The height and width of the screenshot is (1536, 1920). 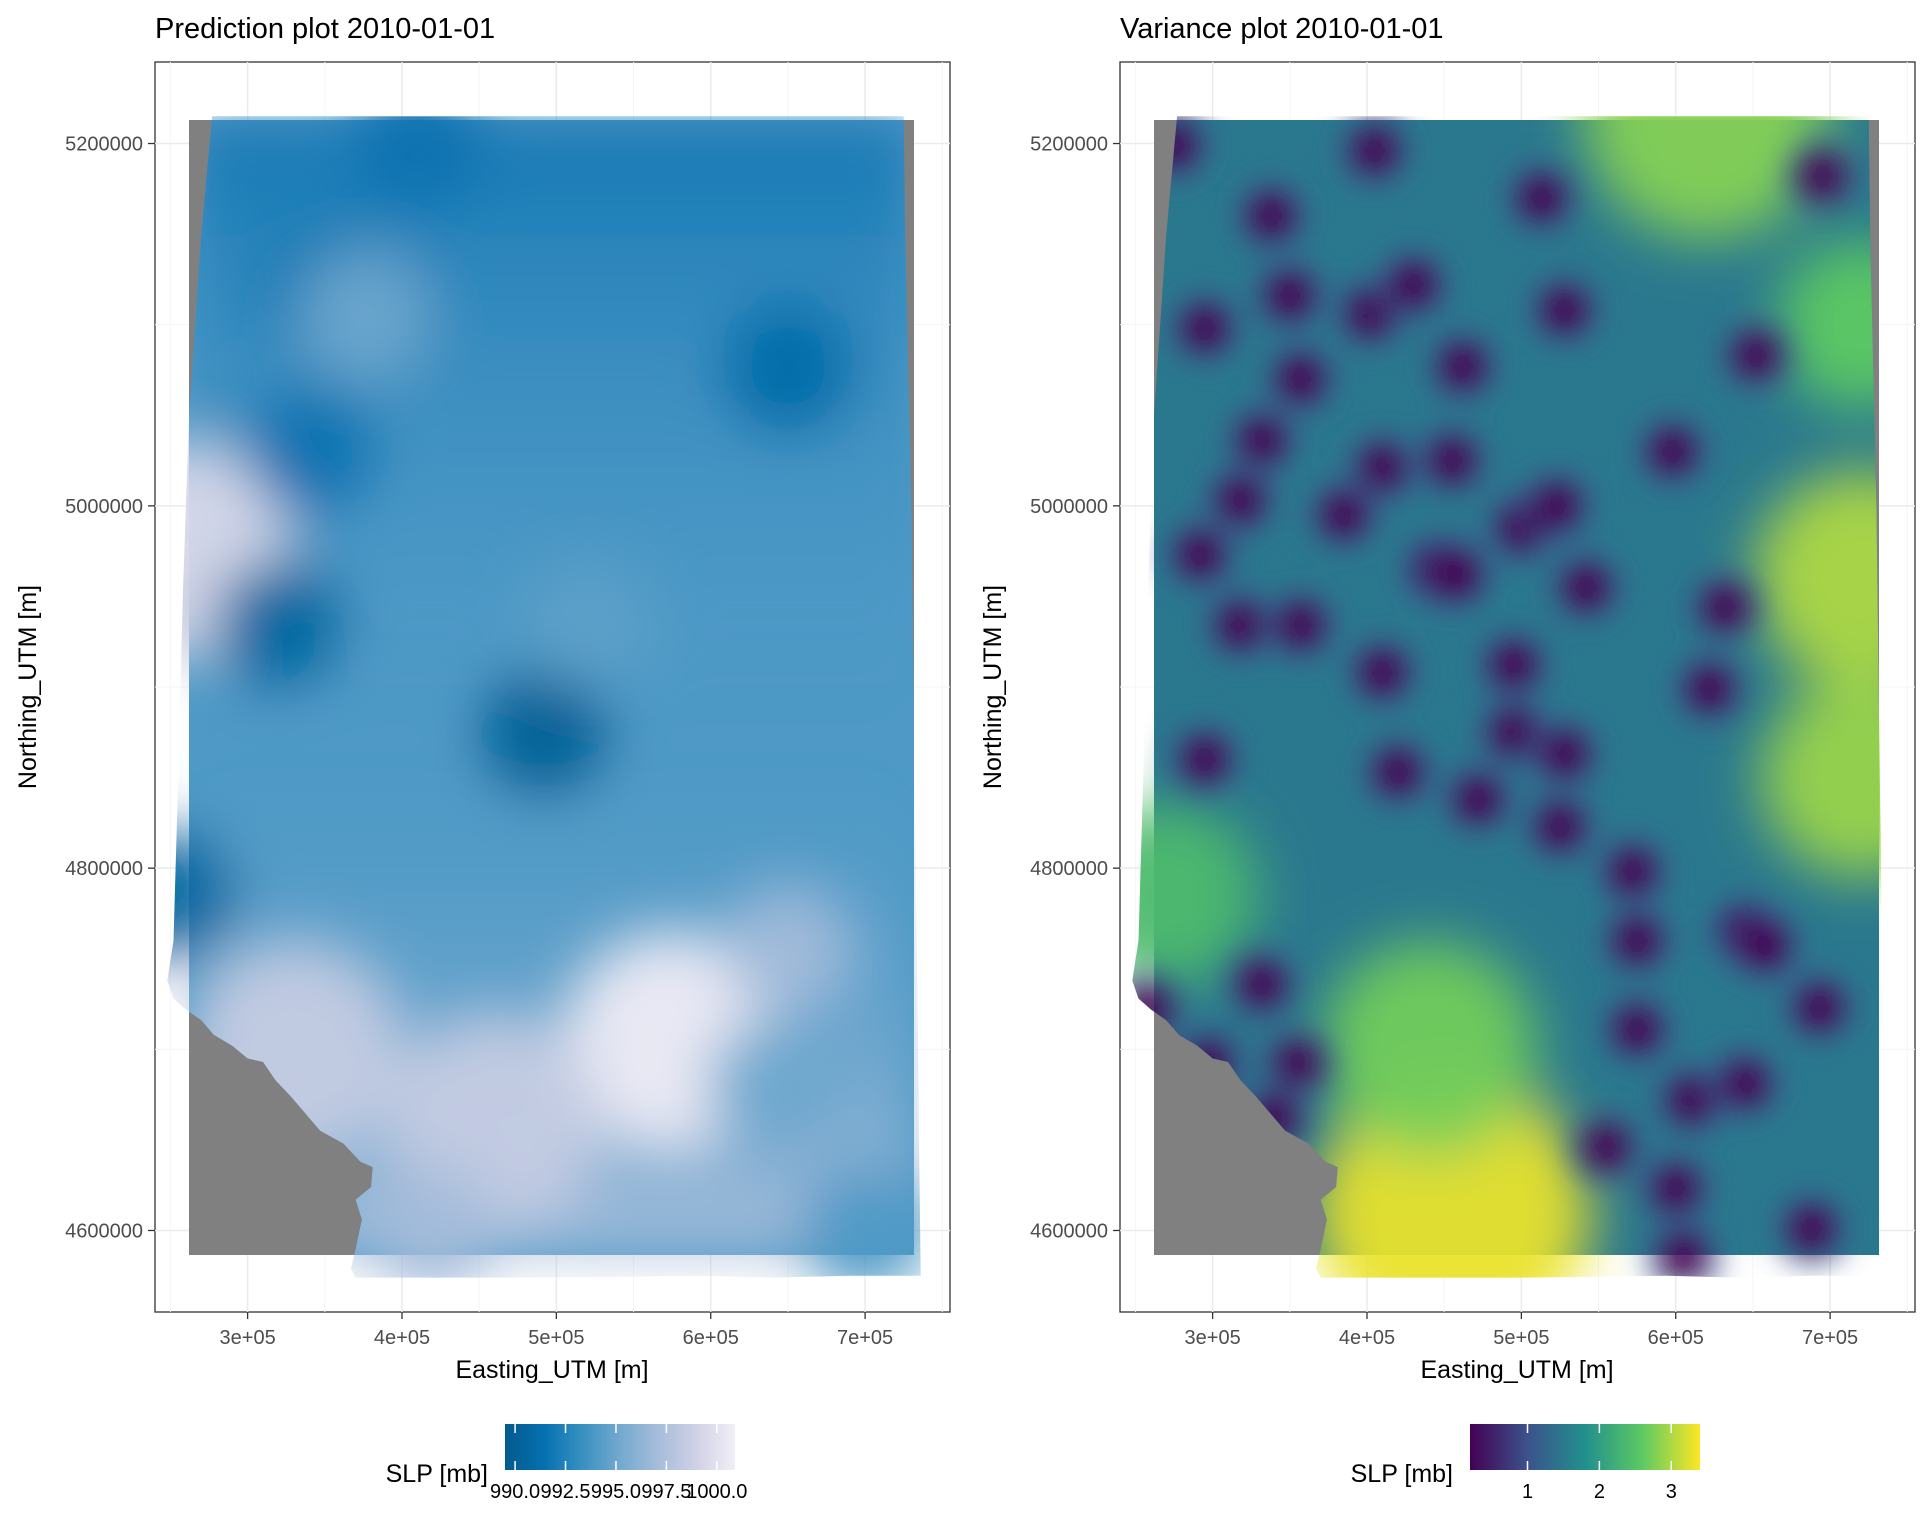 I want to click on legend-tick-label: 997.5, so click(x=666, y=1492).